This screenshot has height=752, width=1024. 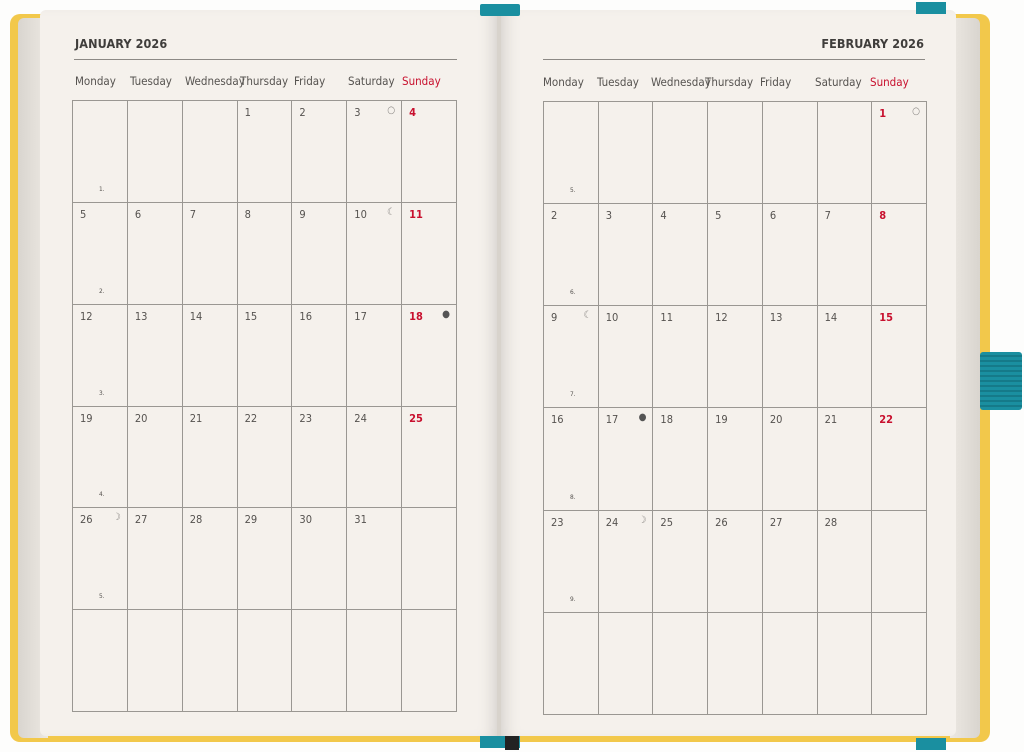 I want to click on bookmark-ribbon, so click(x=500, y=10).